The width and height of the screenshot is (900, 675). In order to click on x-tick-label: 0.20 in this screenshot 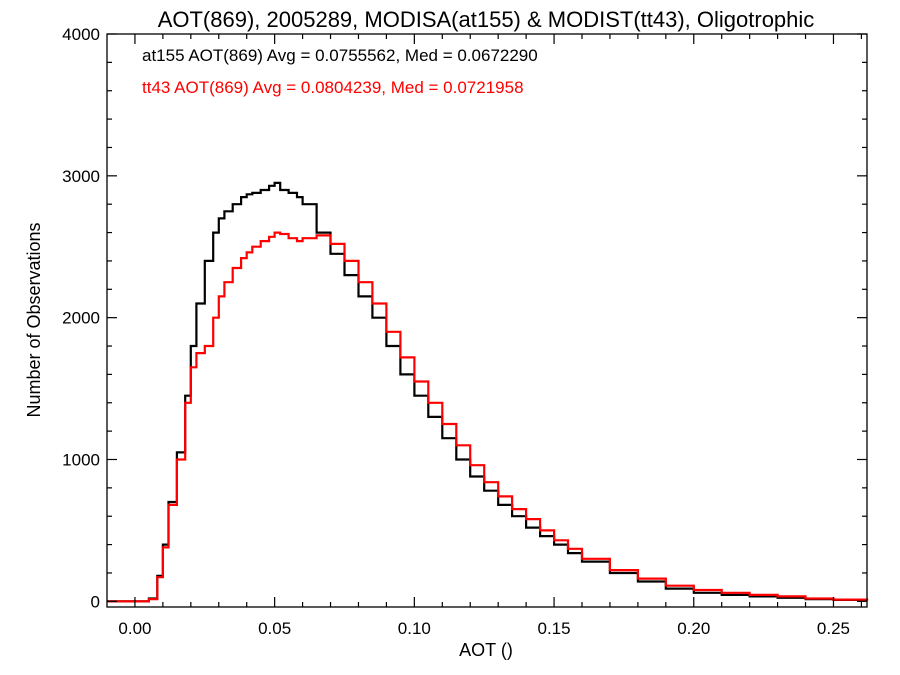, I will do `click(693, 628)`.